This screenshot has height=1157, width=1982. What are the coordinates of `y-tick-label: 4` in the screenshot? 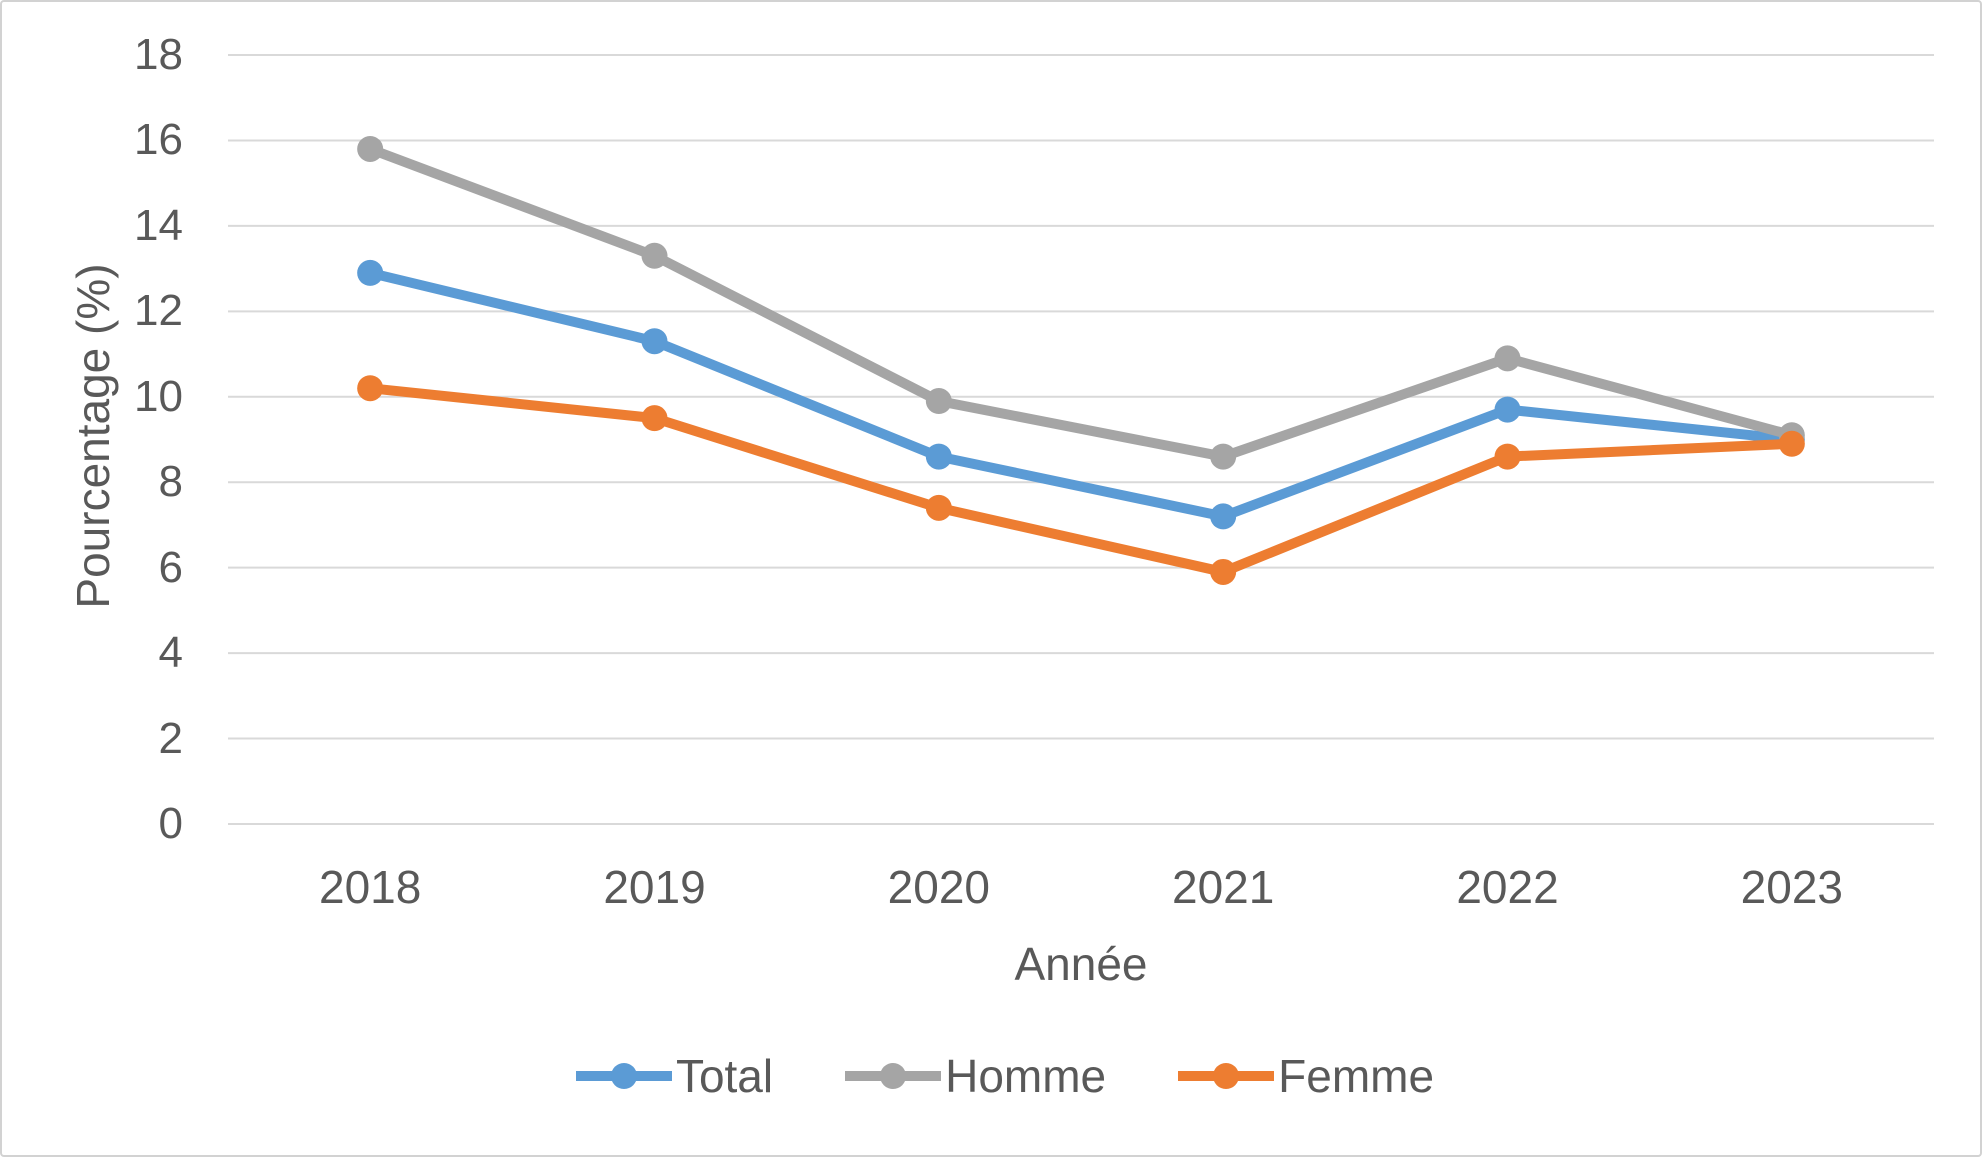 It's located at (170, 653).